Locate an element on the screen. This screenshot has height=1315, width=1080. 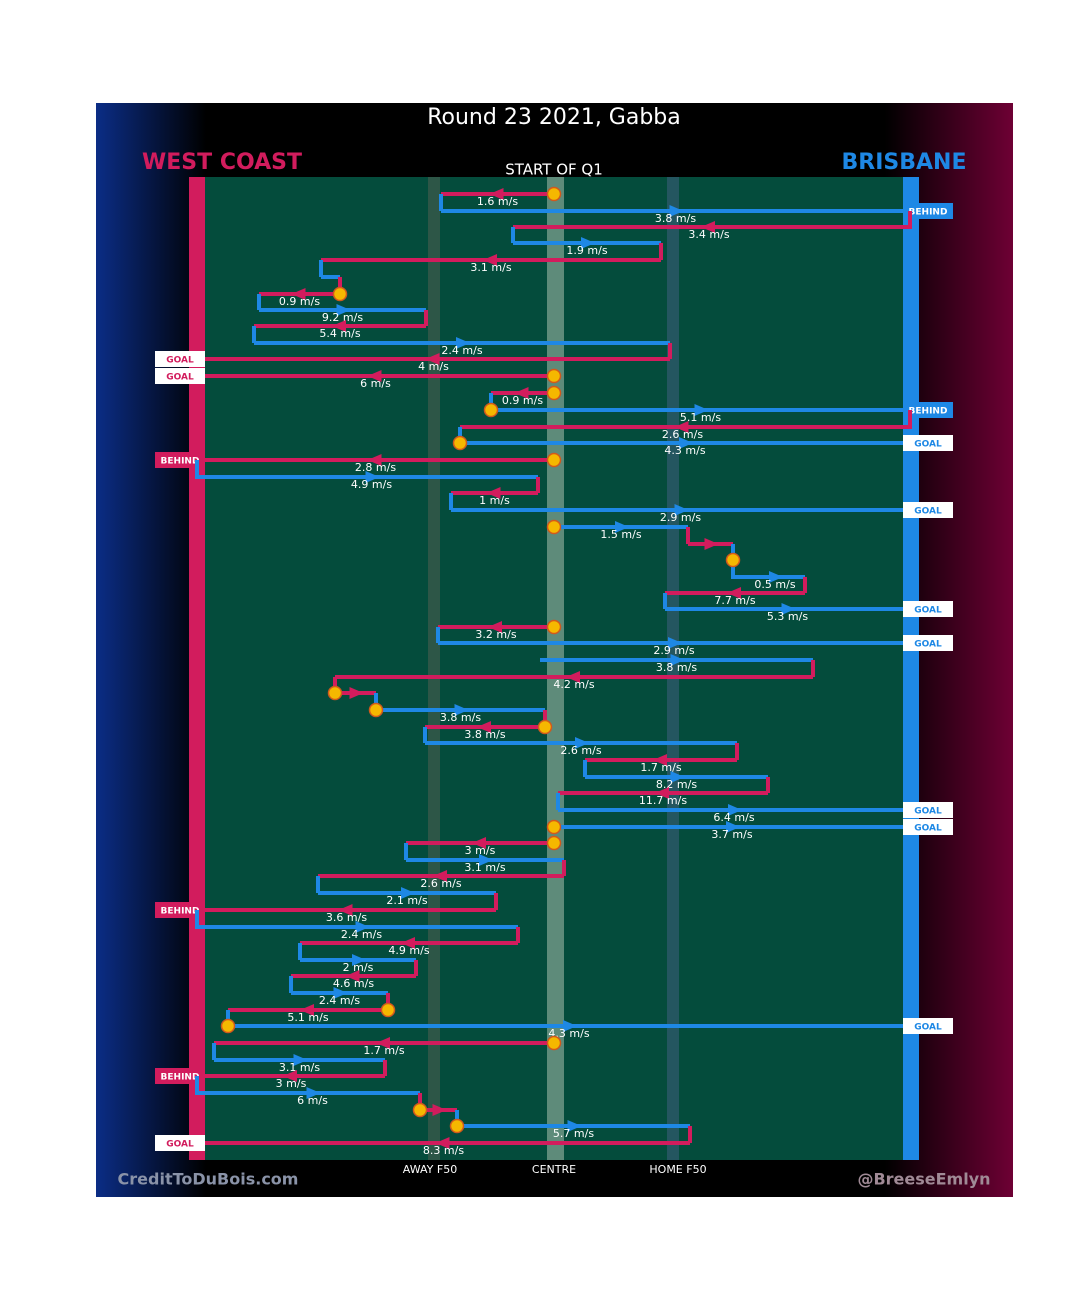
speed-label: 0.9 m/s is located at coordinates (522, 400).